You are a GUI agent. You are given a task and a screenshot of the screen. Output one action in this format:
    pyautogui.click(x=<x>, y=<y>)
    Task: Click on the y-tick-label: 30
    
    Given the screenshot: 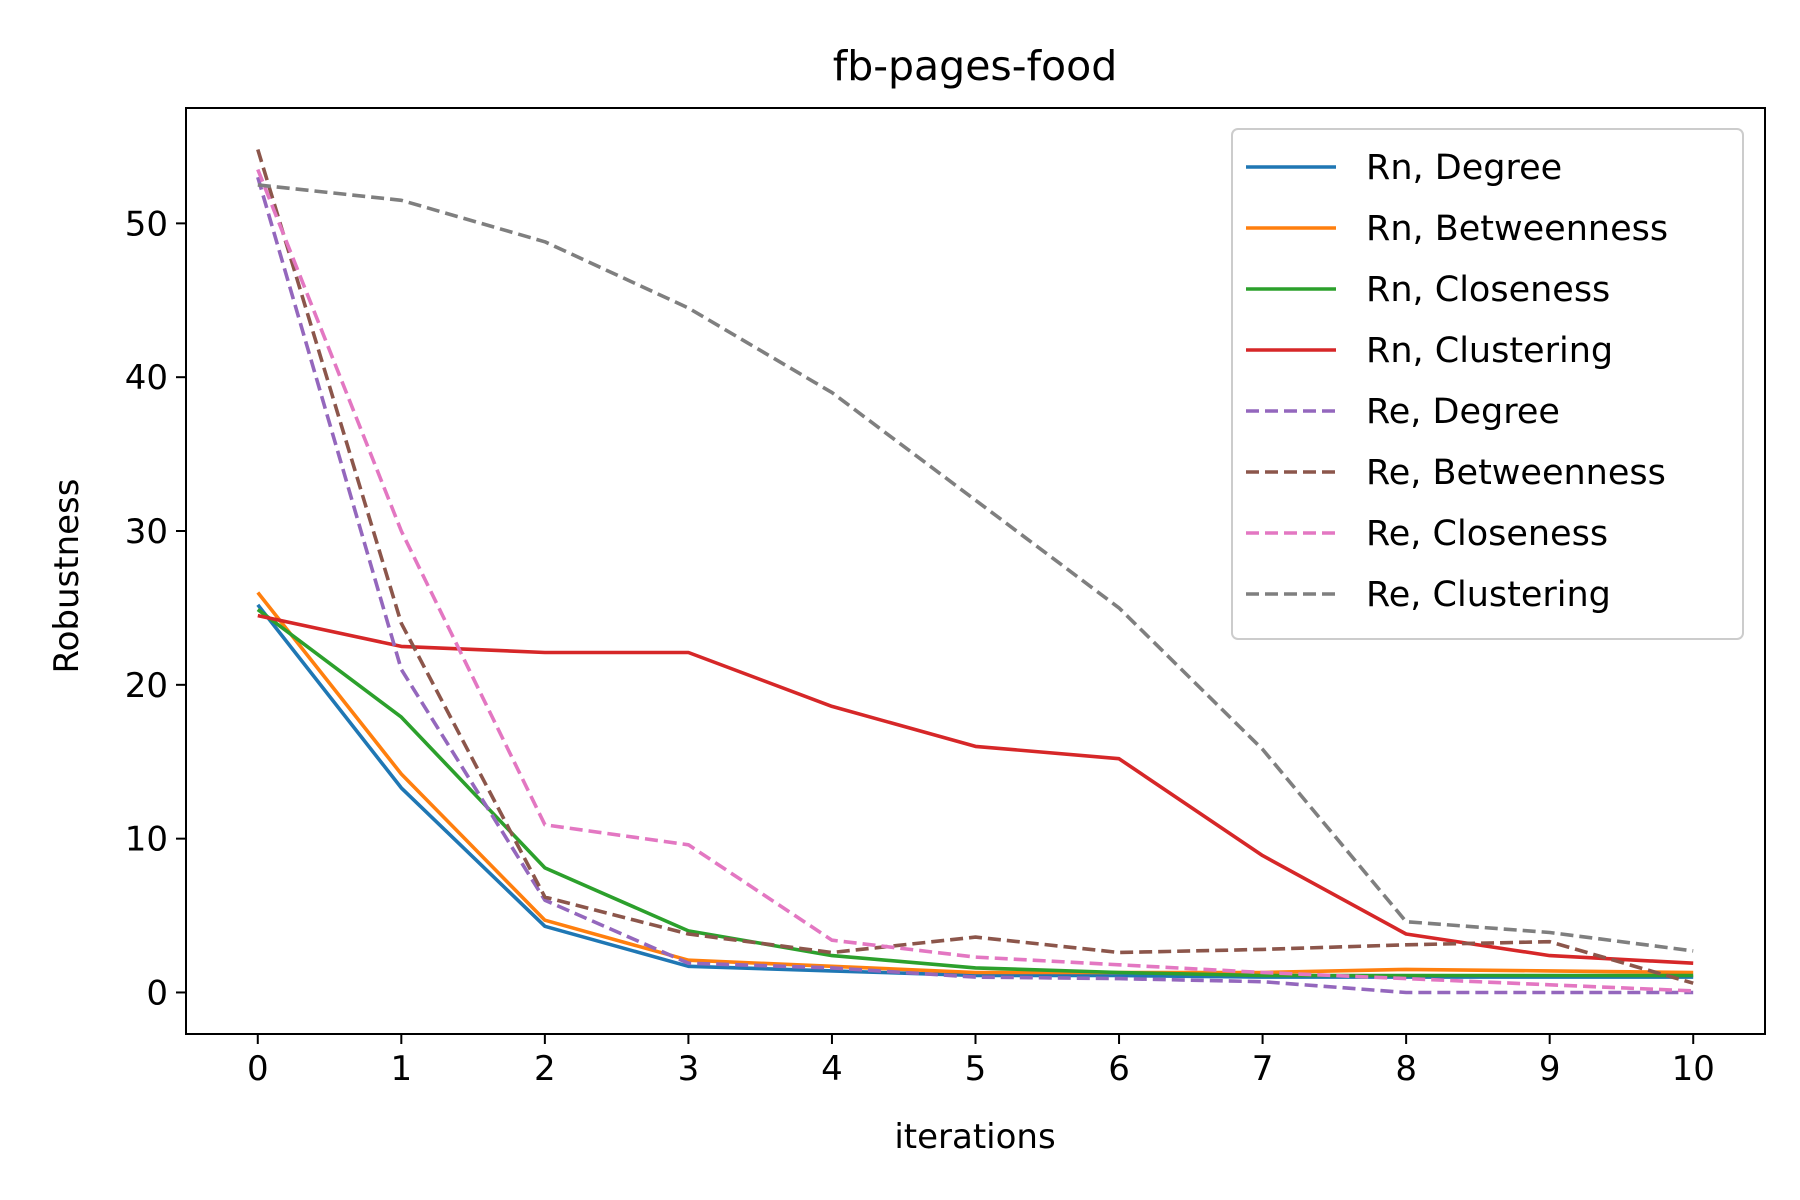 What is the action you would take?
    pyautogui.click(x=146, y=532)
    